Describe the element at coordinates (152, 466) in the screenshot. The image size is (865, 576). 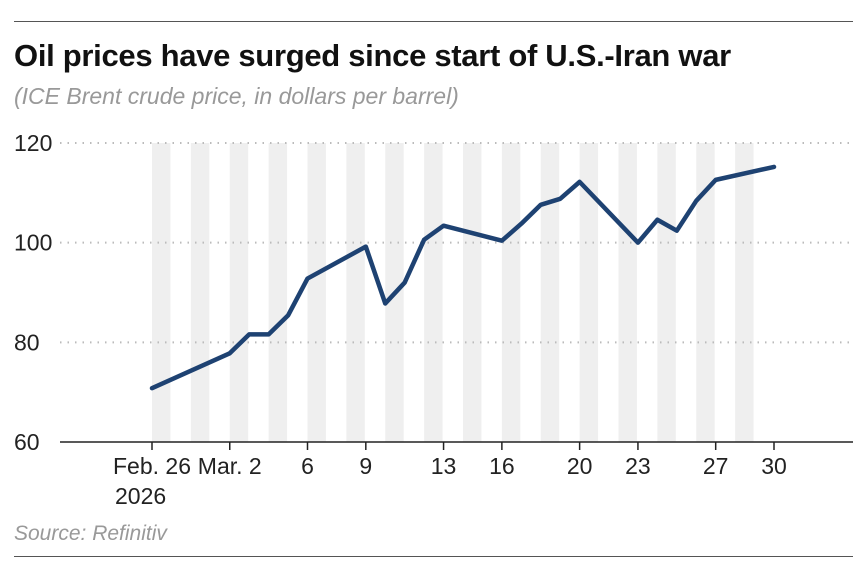
I see `x-tick-label: Feb. 26` at that location.